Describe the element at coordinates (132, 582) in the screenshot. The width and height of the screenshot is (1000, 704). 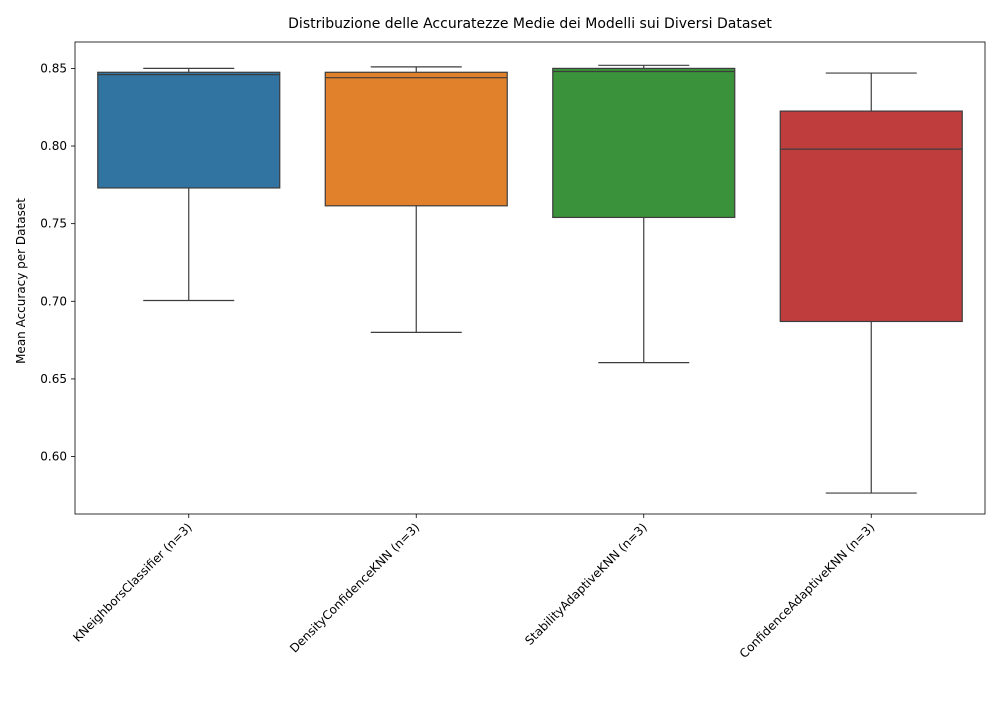
I see `x-tick-label: KNeighborsClassifier (n=3)` at that location.